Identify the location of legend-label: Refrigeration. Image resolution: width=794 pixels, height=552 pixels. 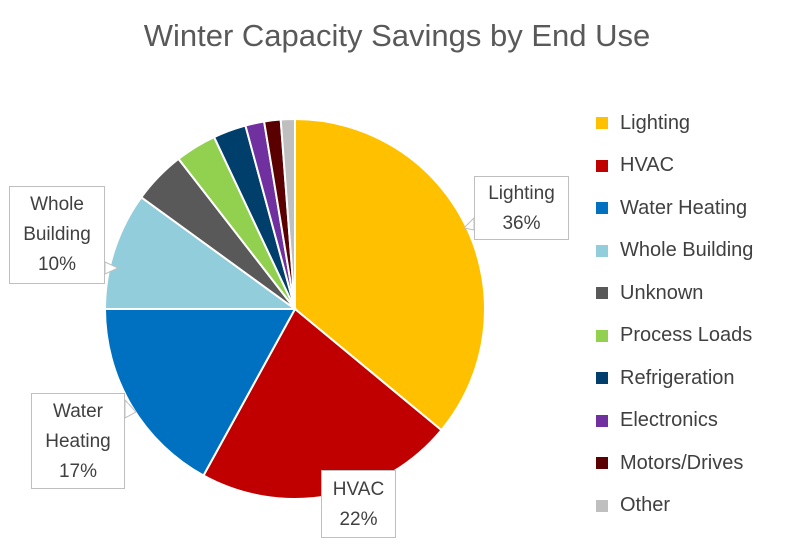
(677, 377).